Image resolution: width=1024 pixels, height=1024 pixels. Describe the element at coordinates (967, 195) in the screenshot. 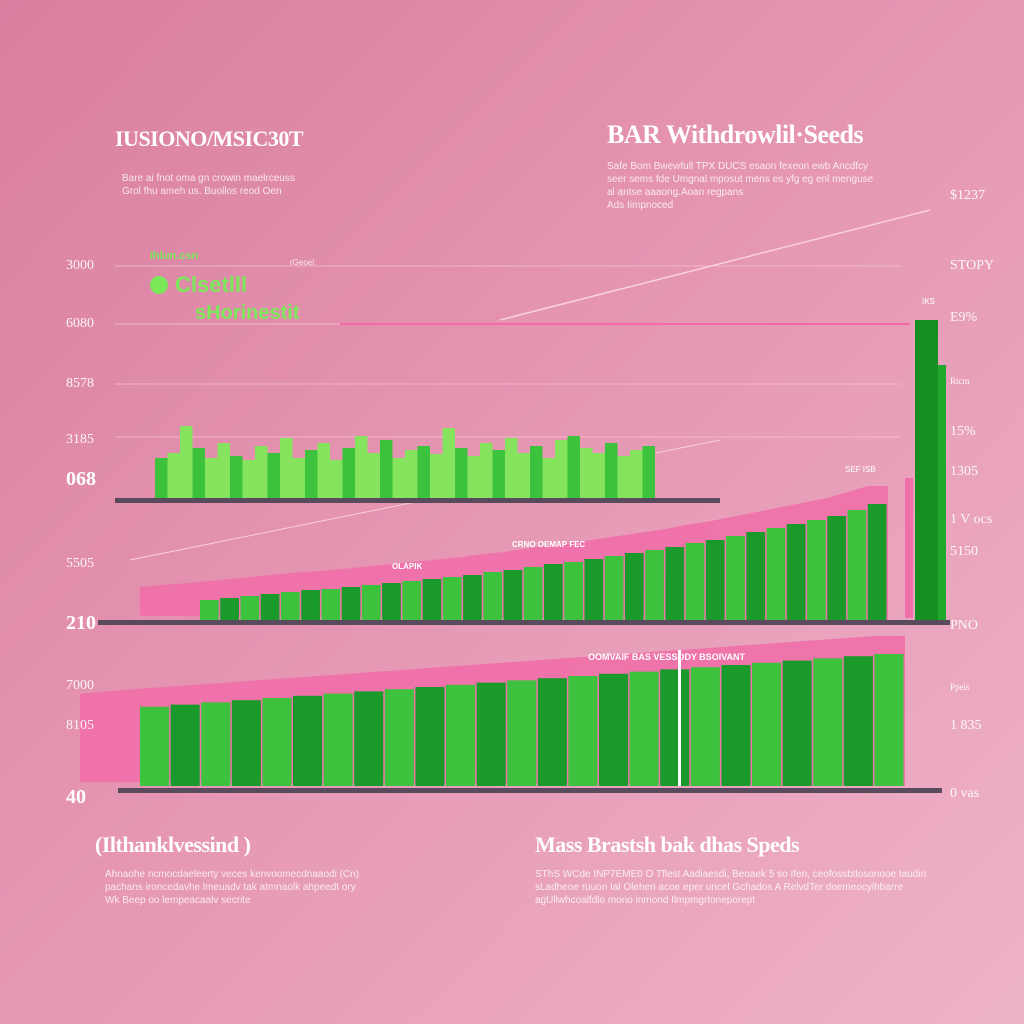

I see `right-tick-label: $1237` at that location.